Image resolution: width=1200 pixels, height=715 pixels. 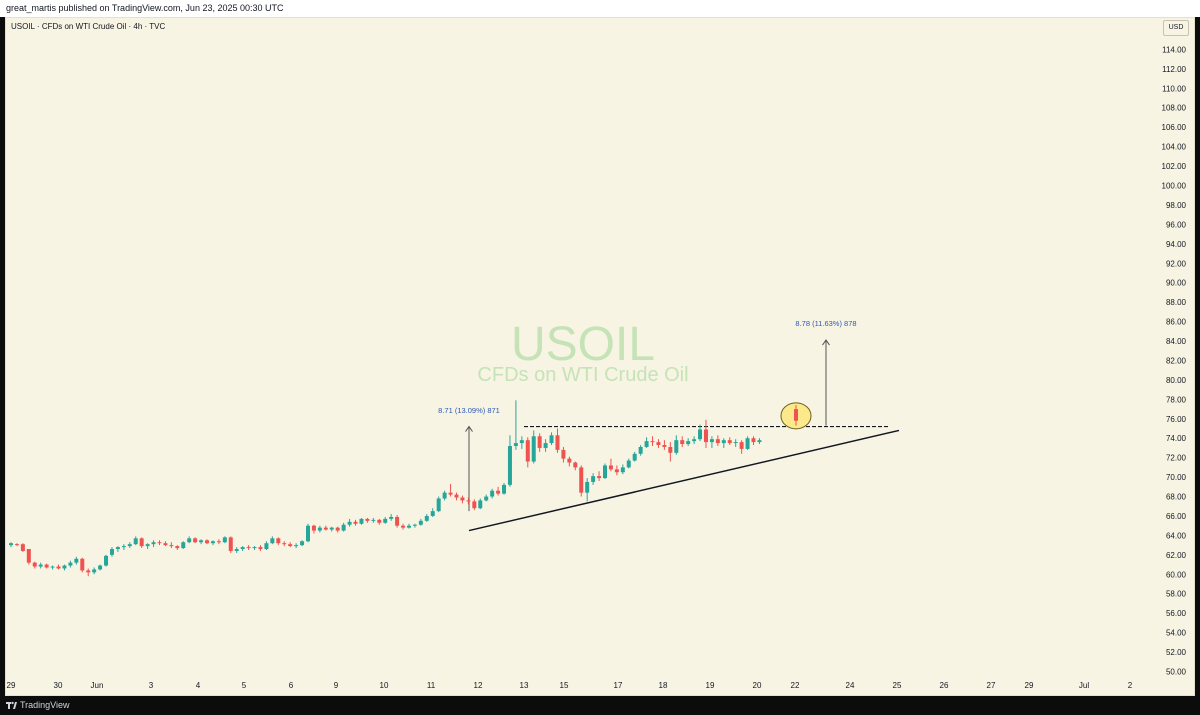 I want to click on drawings, so click(x=682, y=435).